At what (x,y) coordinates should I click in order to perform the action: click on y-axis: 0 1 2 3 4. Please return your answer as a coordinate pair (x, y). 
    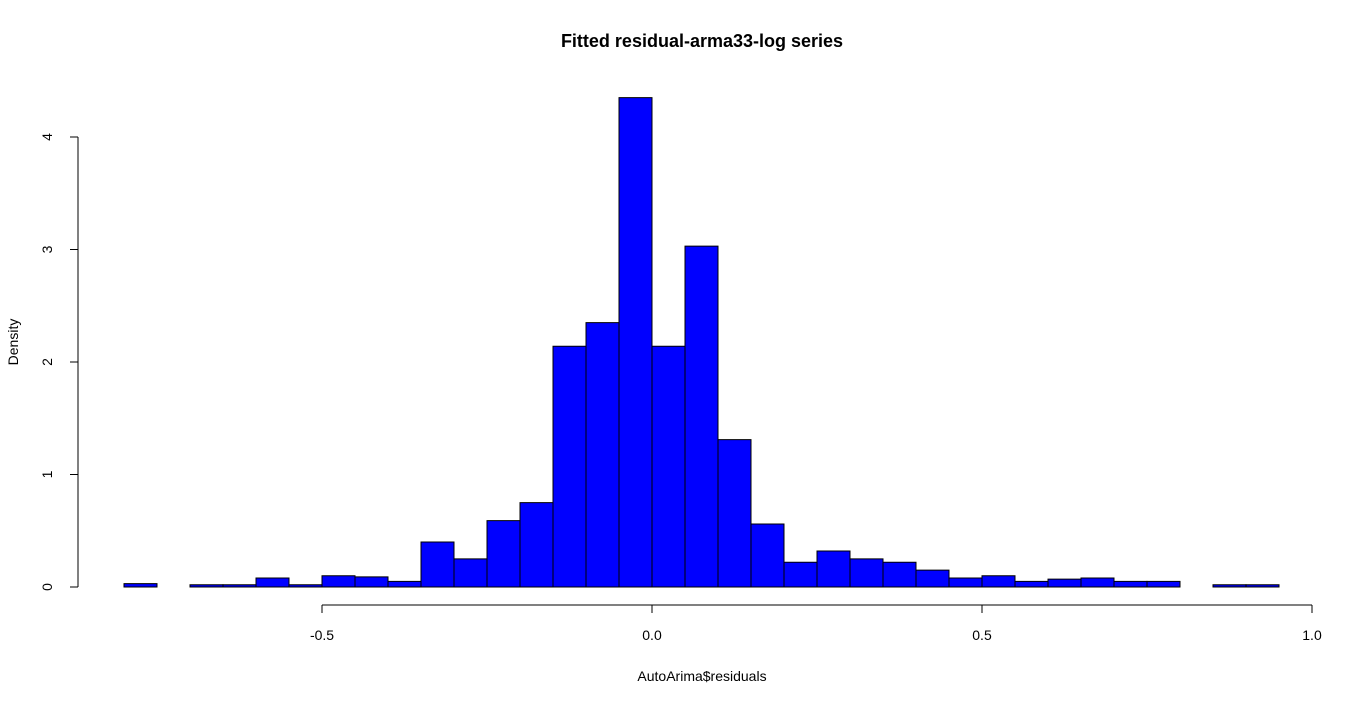
    Looking at the image, I should click on (59, 362).